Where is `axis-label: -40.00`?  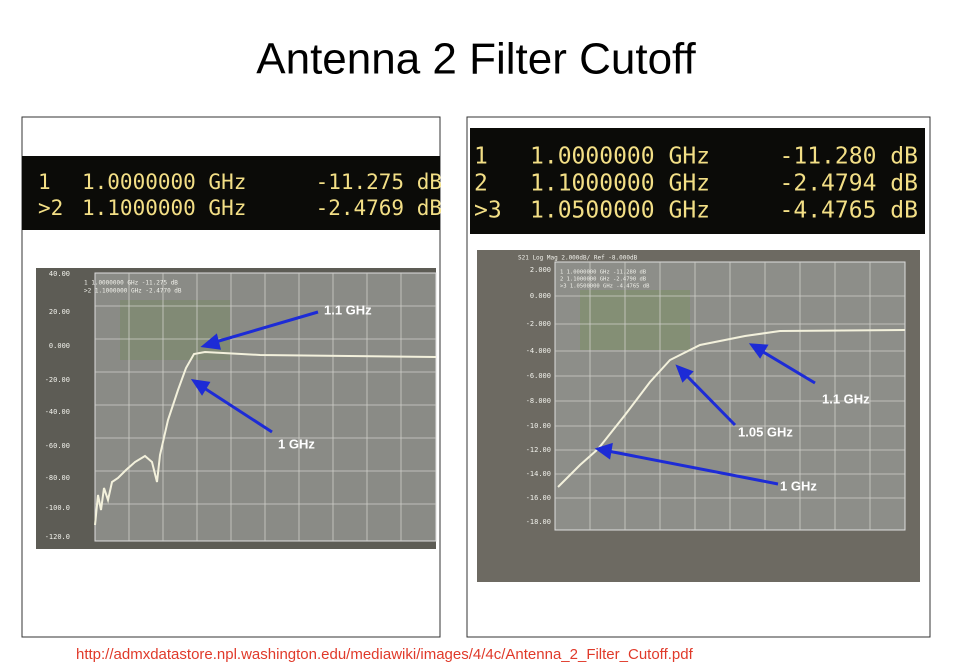
axis-label: -40.00 is located at coordinates (57, 412).